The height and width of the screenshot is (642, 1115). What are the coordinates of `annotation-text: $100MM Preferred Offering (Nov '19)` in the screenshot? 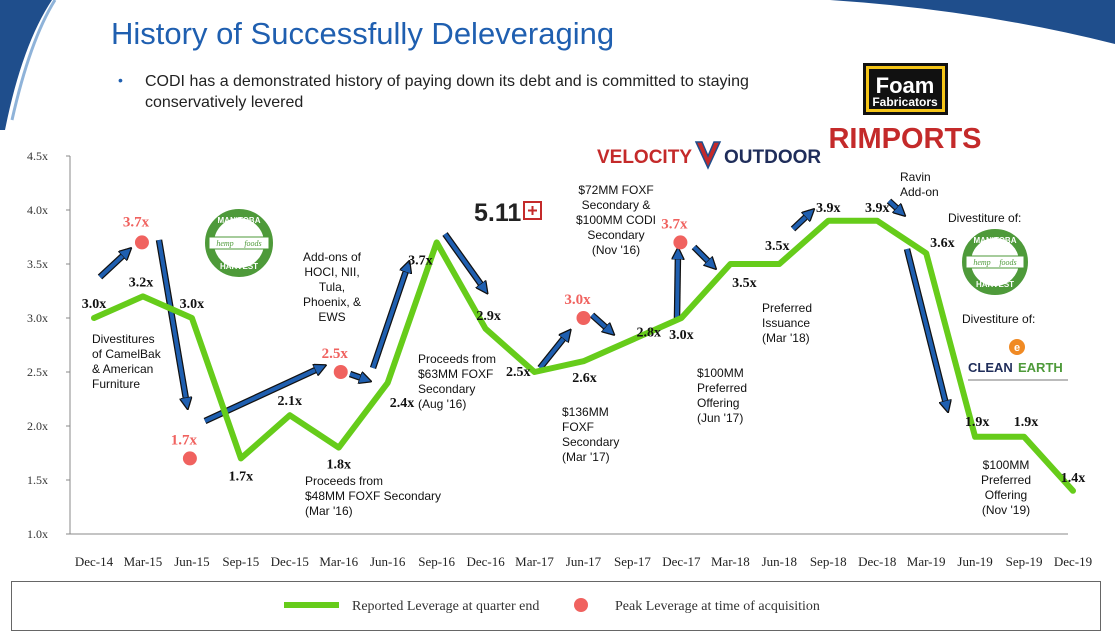 It's located at (1006, 487).